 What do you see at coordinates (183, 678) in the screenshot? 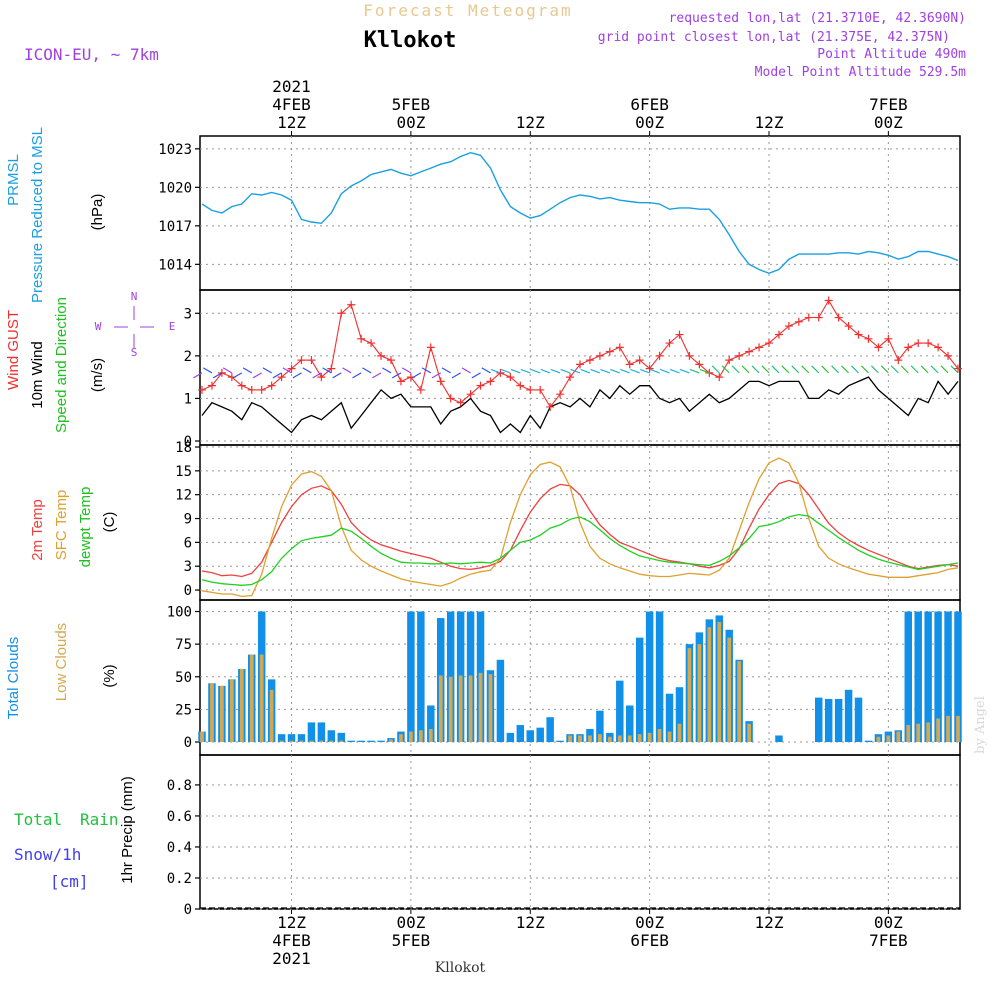
I see `clouds-ytick-label: 50` at bounding box center [183, 678].